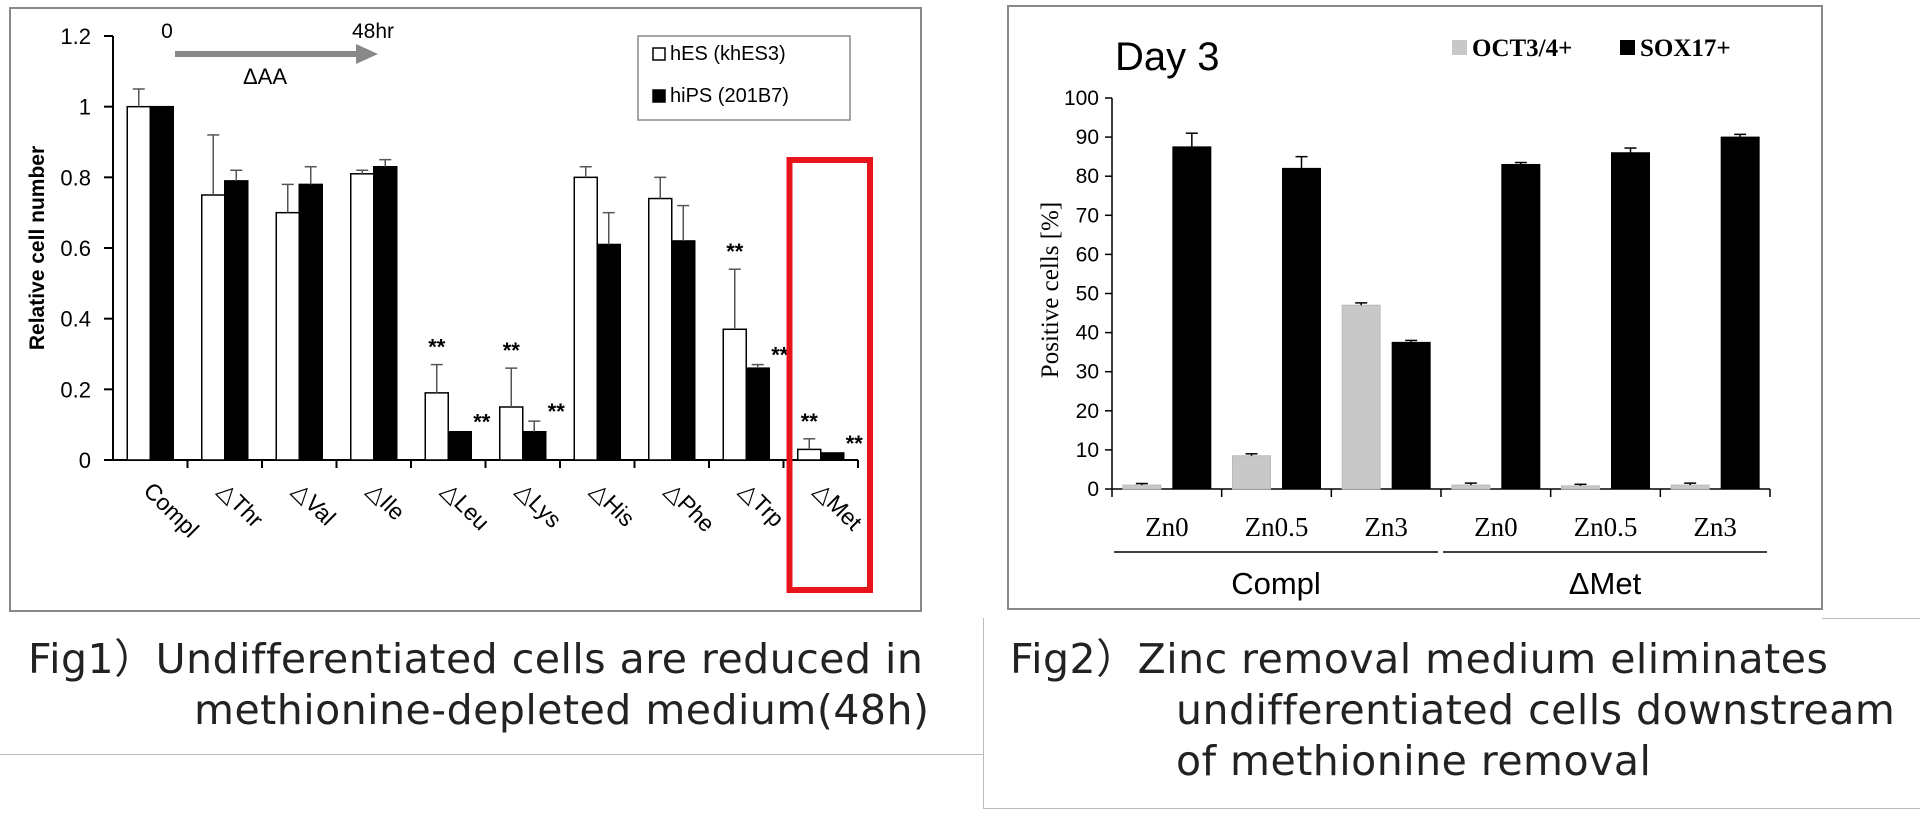 The width and height of the screenshot is (1920, 815). What do you see at coordinates (167, 31) in the screenshot?
I see `fig1-timeline-start: 0` at bounding box center [167, 31].